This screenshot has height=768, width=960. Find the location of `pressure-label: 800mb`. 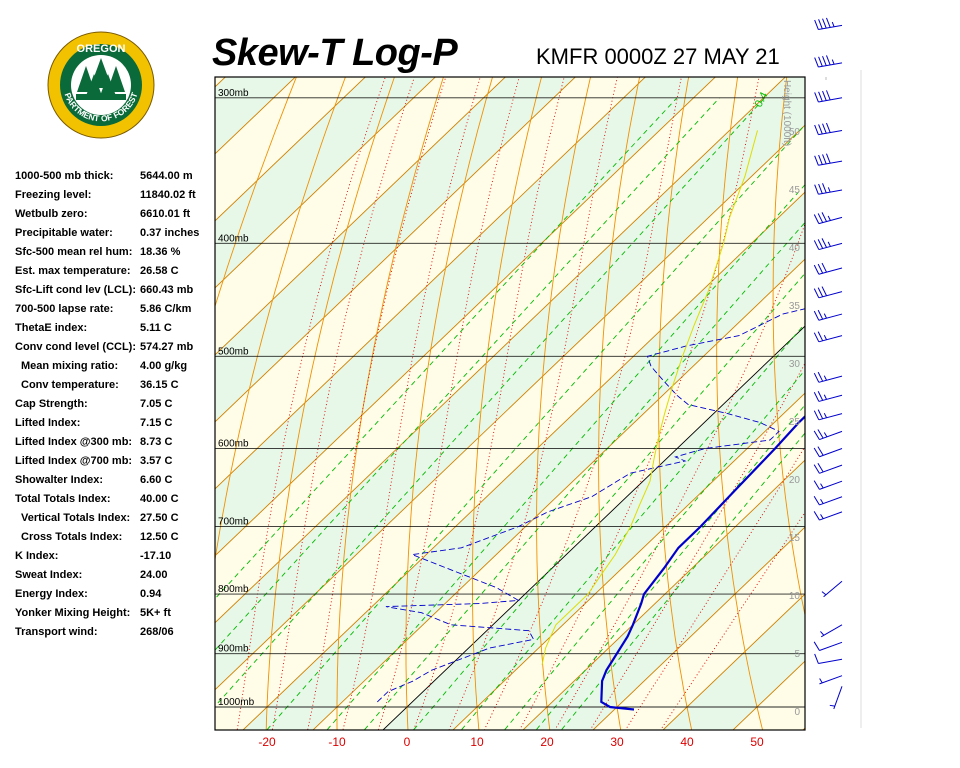

pressure-label: 800mb is located at coordinates (233, 589).